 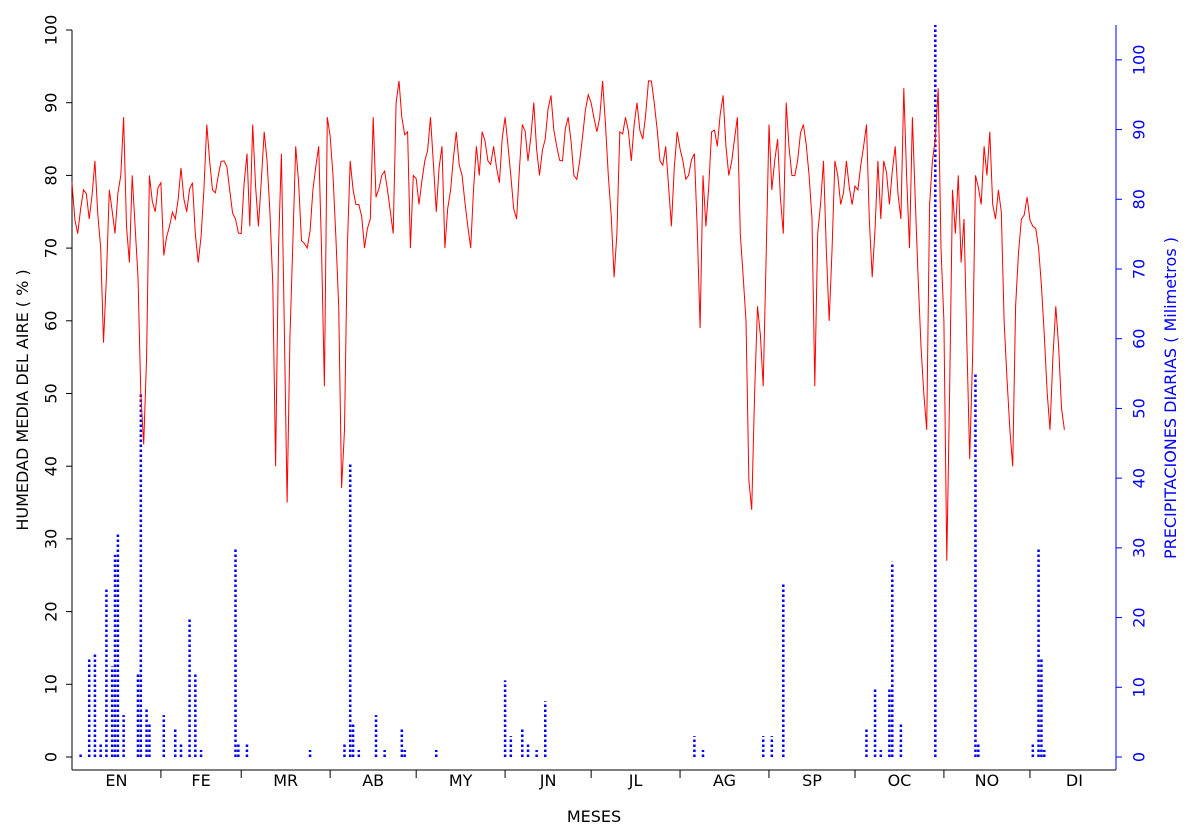 What do you see at coordinates (51, 175) in the screenshot?
I see `left-tick-label: 80` at bounding box center [51, 175].